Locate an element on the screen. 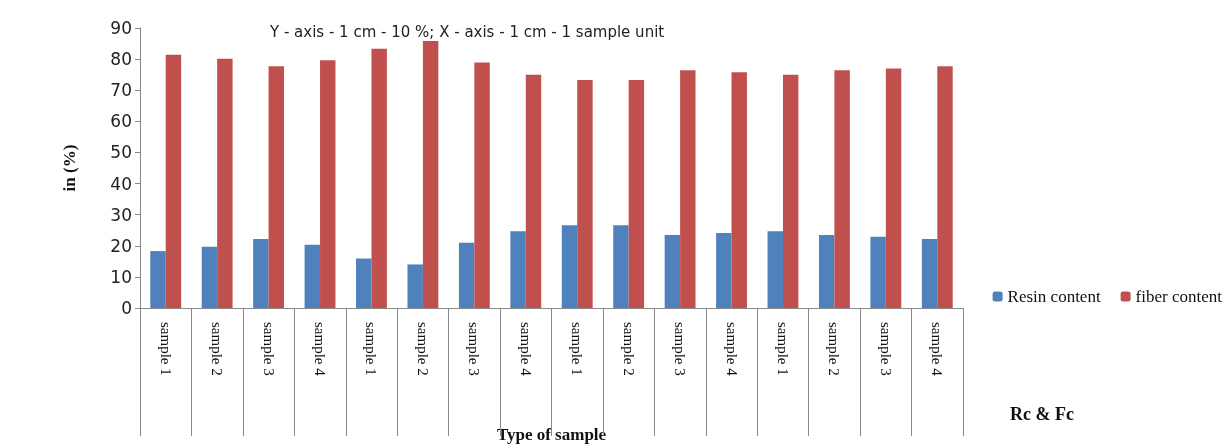 The image size is (1231, 448). text: Rc & Fc is located at coordinates (1042, 414).